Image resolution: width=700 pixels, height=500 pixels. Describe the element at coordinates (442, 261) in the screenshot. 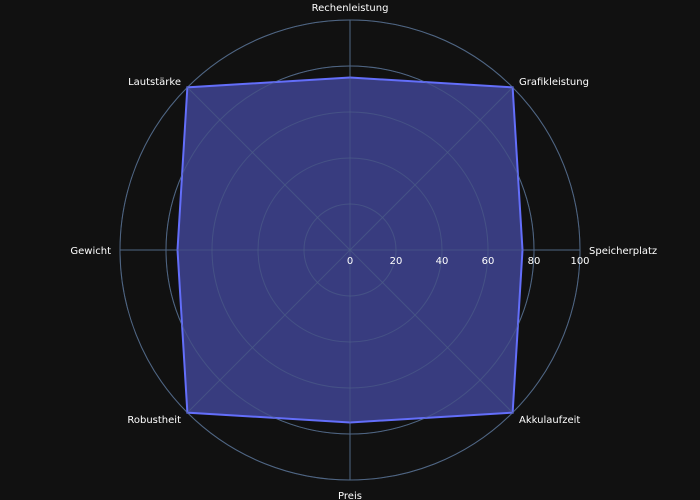

I see `radial-tick-label-40: 40` at that location.